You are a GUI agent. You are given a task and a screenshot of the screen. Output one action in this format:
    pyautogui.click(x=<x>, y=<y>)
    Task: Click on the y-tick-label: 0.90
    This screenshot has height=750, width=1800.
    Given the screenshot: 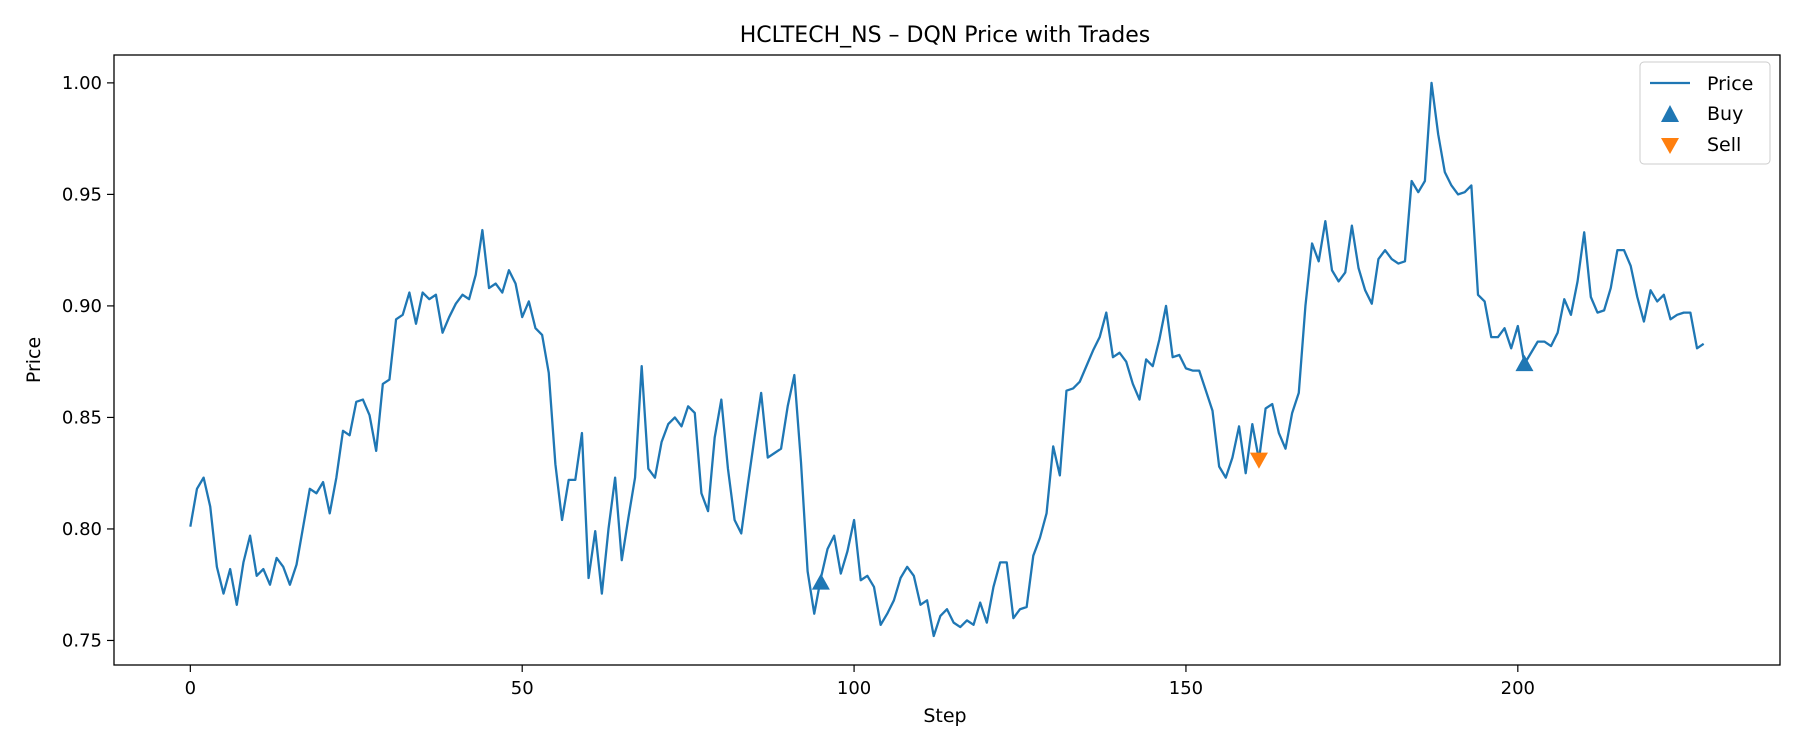 What is the action you would take?
    pyautogui.click(x=82, y=306)
    